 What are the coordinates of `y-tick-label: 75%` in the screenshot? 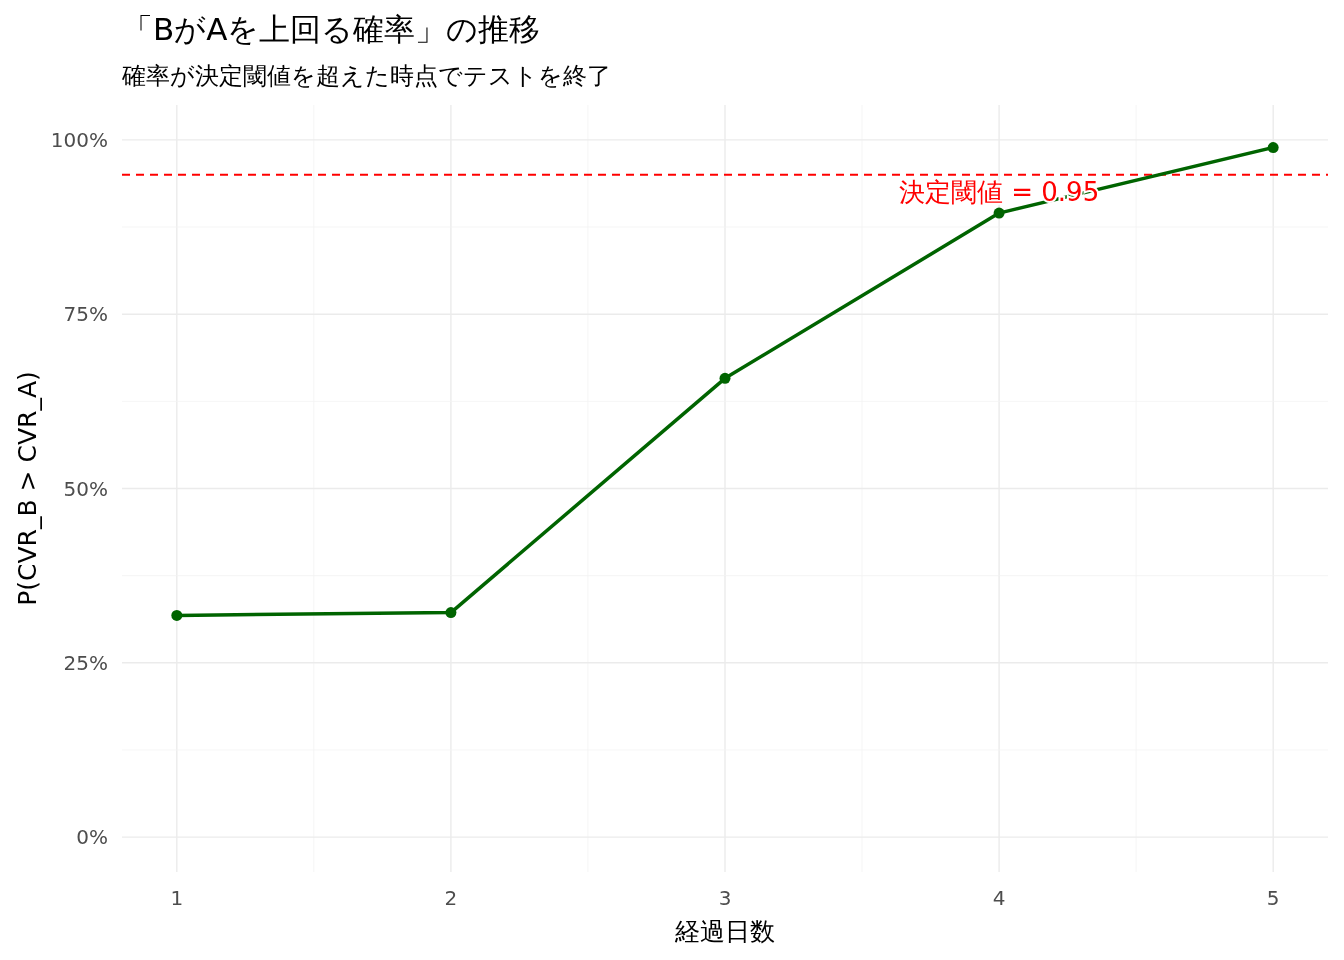 It's located at (85, 314).